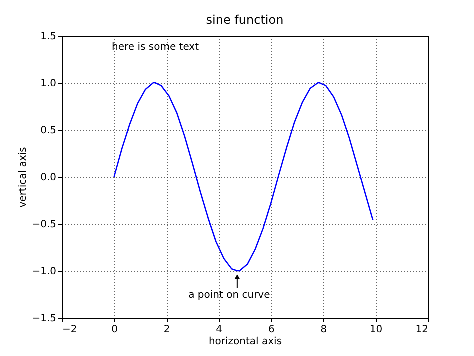 This screenshot has width=474, height=356. Describe the element at coordinates (48, 178) in the screenshot. I see `y-tick-label: 0.0` at that location.